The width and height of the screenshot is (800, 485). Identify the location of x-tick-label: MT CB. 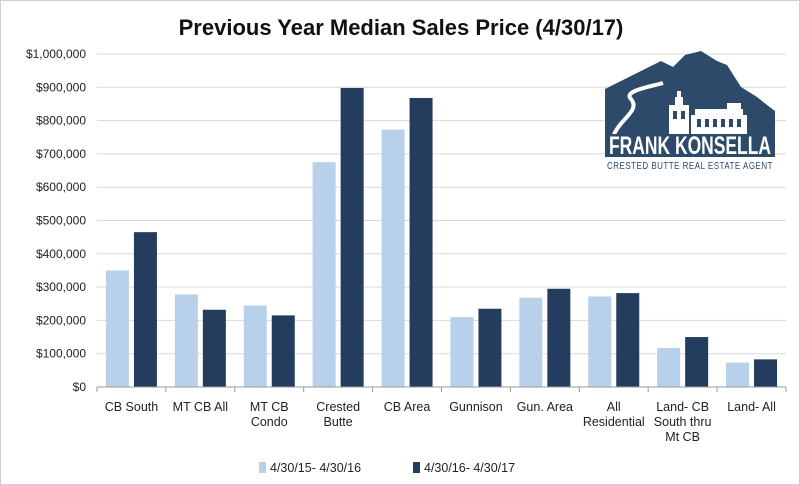
(269, 407).